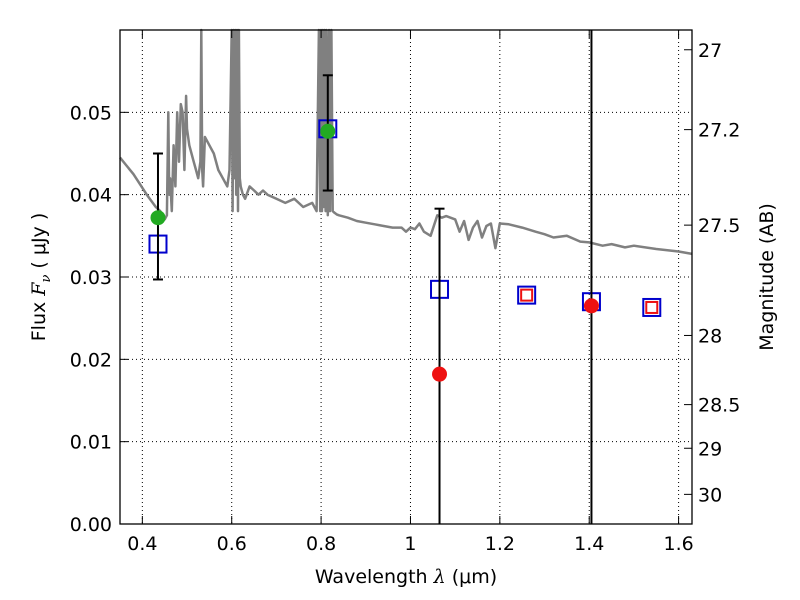  I want to click on y2-tick-label: 28, so click(710, 336).